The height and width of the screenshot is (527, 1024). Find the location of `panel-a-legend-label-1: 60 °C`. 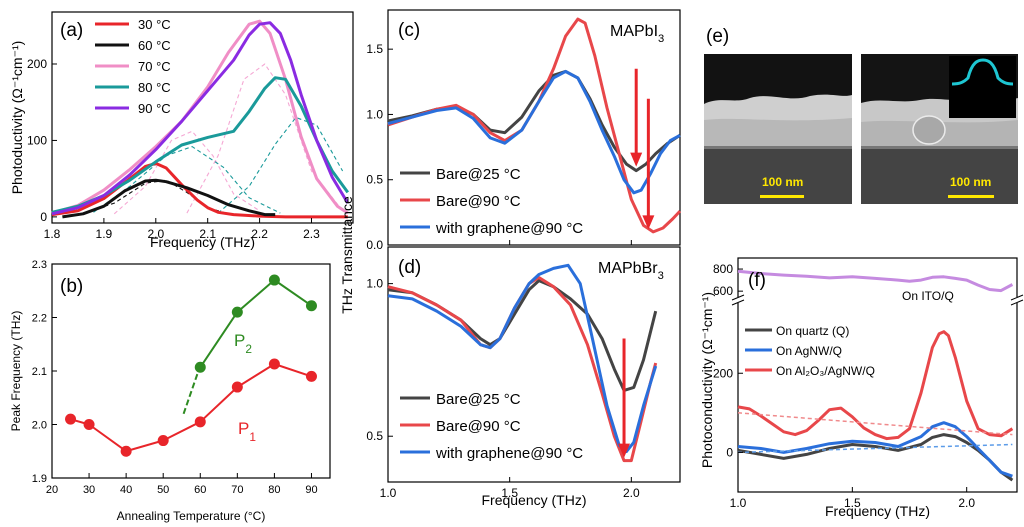

panel-a-legend-label-1: 60 °C is located at coordinates (154, 45).